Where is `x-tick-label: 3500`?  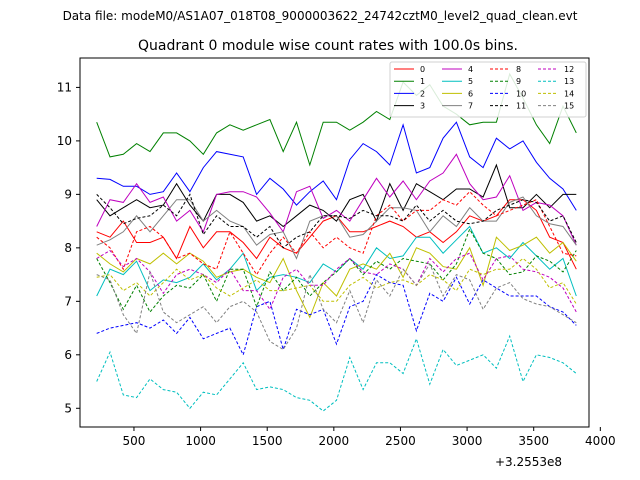
x-tick-label: 3500 is located at coordinates (533, 441).